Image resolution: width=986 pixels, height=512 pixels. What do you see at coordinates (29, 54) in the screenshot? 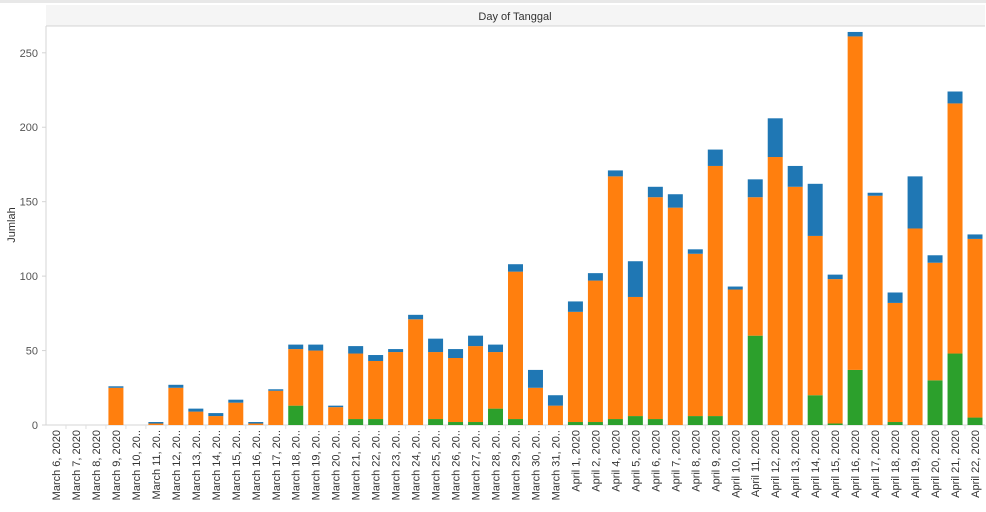
I see `y-tick-label: 250` at bounding box center [29, 54].